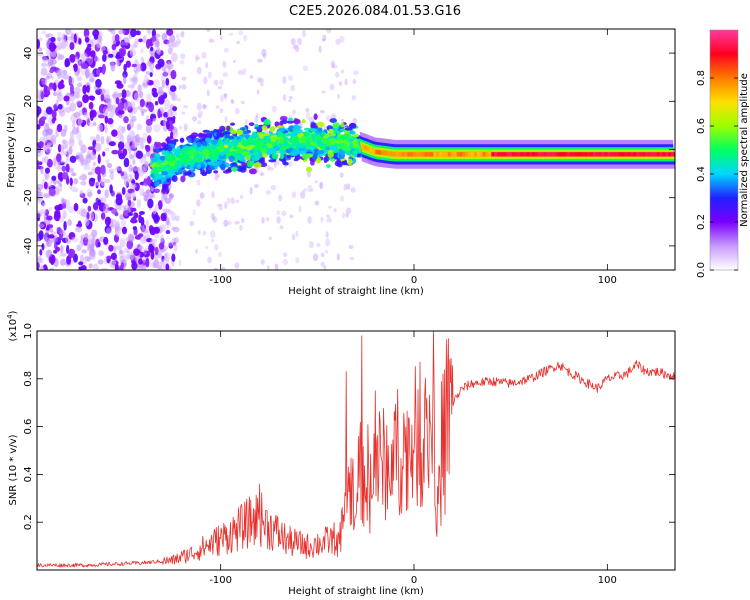 The width and height of the screenshot is (750, 600). Describe the element at coordinates (701, 126) in the screenshot. I see `colorbar-tick-label: 0.6` at that location.